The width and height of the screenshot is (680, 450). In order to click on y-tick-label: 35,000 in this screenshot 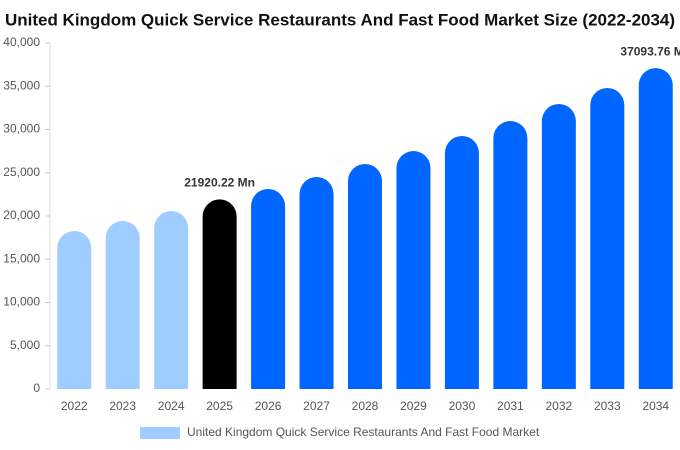, I will do `click(21, 85)`.